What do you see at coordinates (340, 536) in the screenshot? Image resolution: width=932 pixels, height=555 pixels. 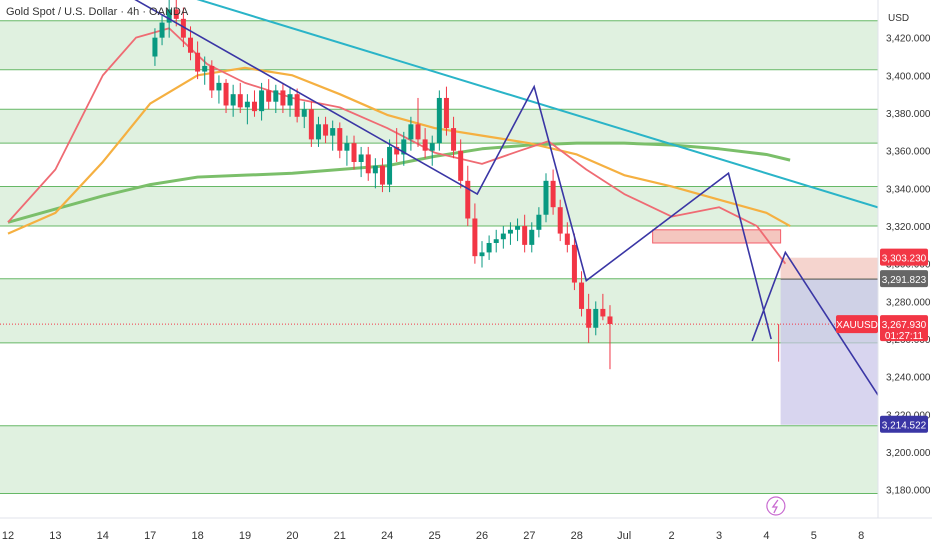 I see `x-tick-label: 21` at bounding box center [340, 536].